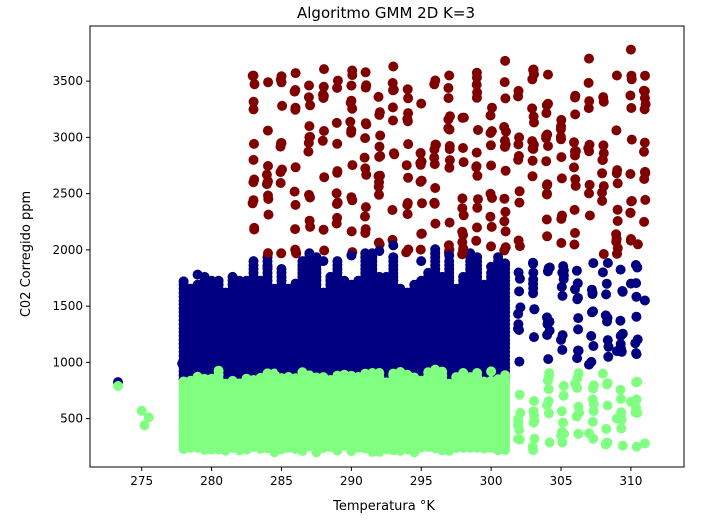 The width and height of the screenshot is (719, 526). What do you see at coordinates (67, 250) in the screenshot?
I see `y-tick-label: 2000` at bounding box center [67, 250].